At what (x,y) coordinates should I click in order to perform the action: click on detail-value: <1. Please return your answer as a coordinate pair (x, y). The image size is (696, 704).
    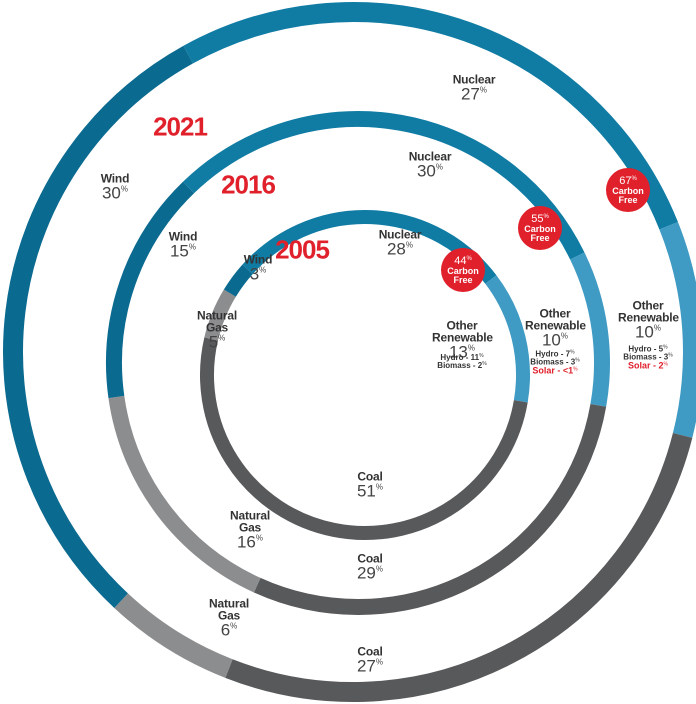
    Looking at the image, I should click on (568, 370).